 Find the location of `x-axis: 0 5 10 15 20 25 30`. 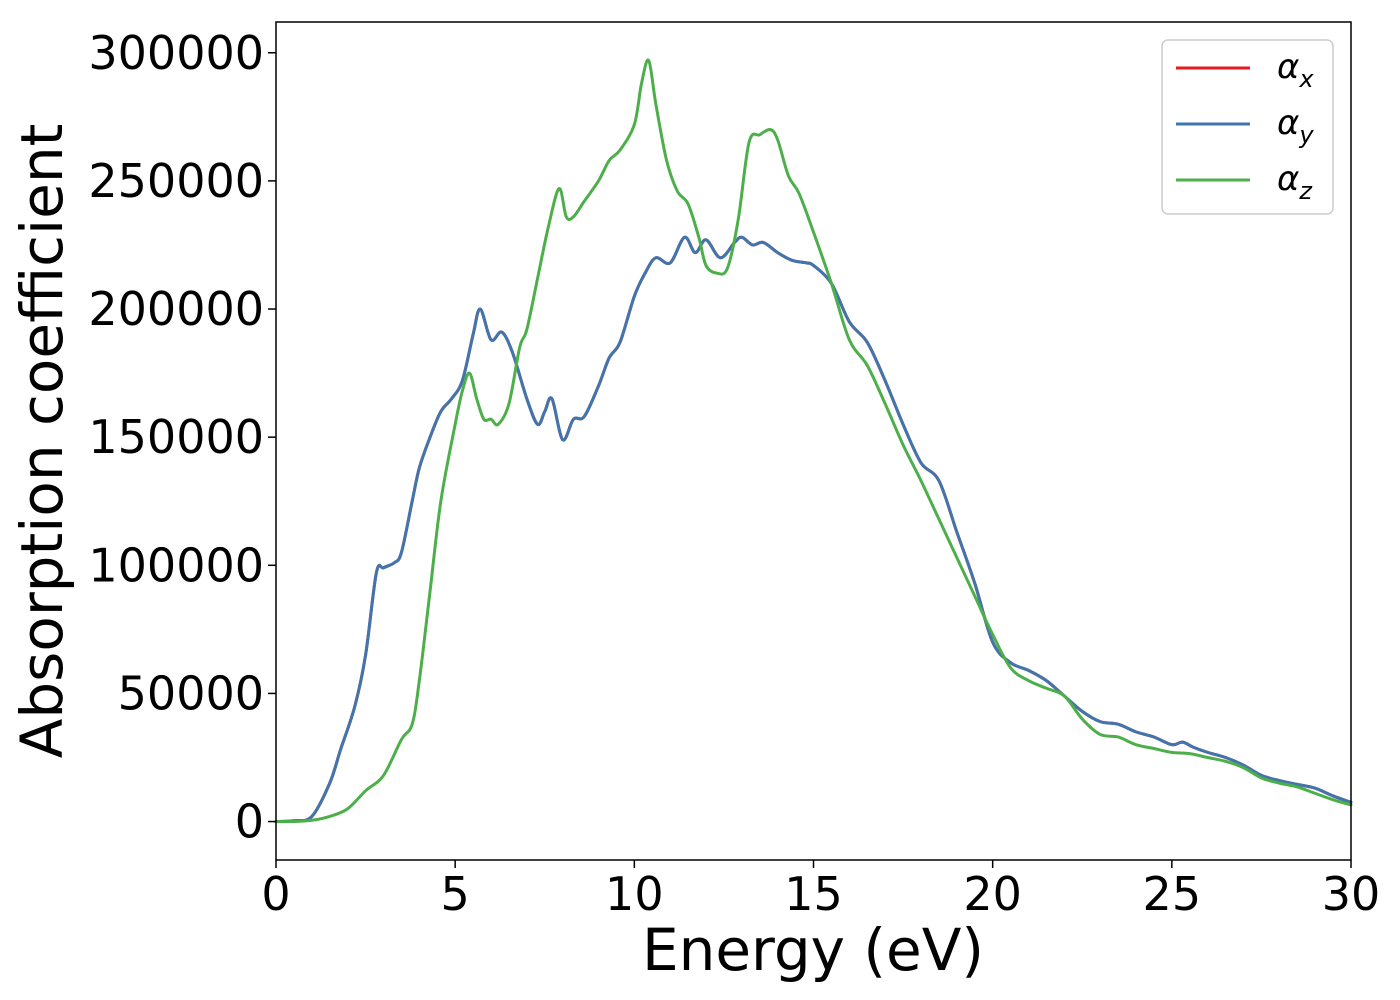

x-axis: 0 5 10 15 20 25 30 is located at coordinates (820, 890).